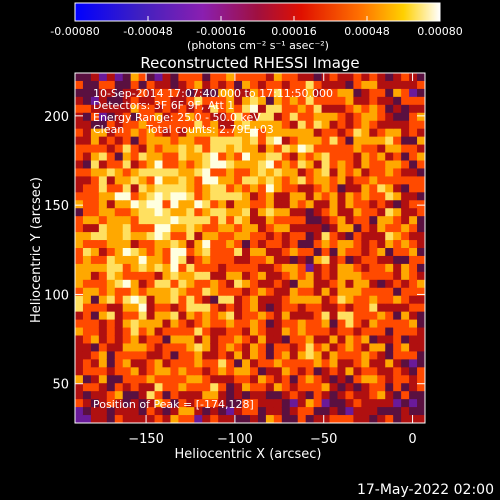 This screenshot has width=500, height=500. Describe the element at coordinates (74, 31) in the screenshot. I see `colorbar-tick-label: -0.00080` at that location.